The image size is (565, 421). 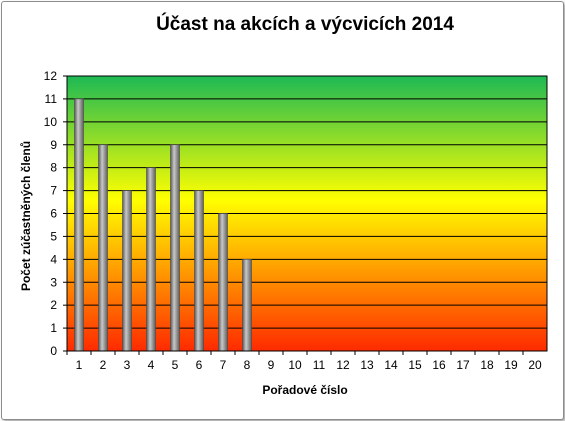 What do you see at coordinates (439, 365) in the screenshot?
I see `x-tick-label: 16` at bounding box center [439, 365].